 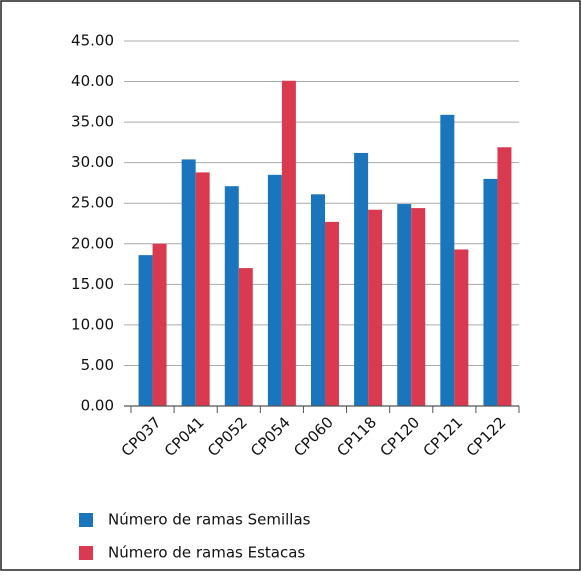 What do you see at coordinates (209, 520) in the screenshot?
I see `legend-label: Número de ramas Semillas` at bounding box center [209, 520].